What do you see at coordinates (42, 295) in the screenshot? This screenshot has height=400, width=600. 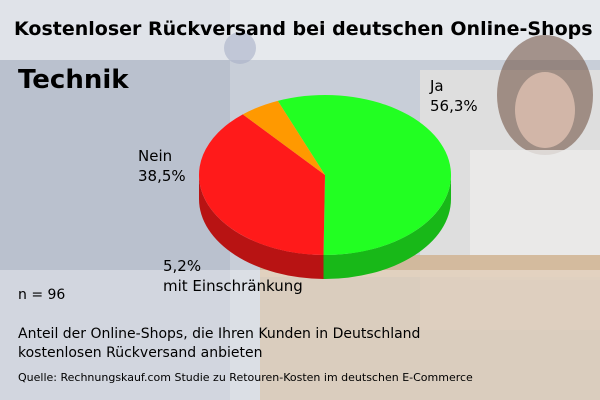 I see `sample-size: n = 96` at bounding box center [42, 295].